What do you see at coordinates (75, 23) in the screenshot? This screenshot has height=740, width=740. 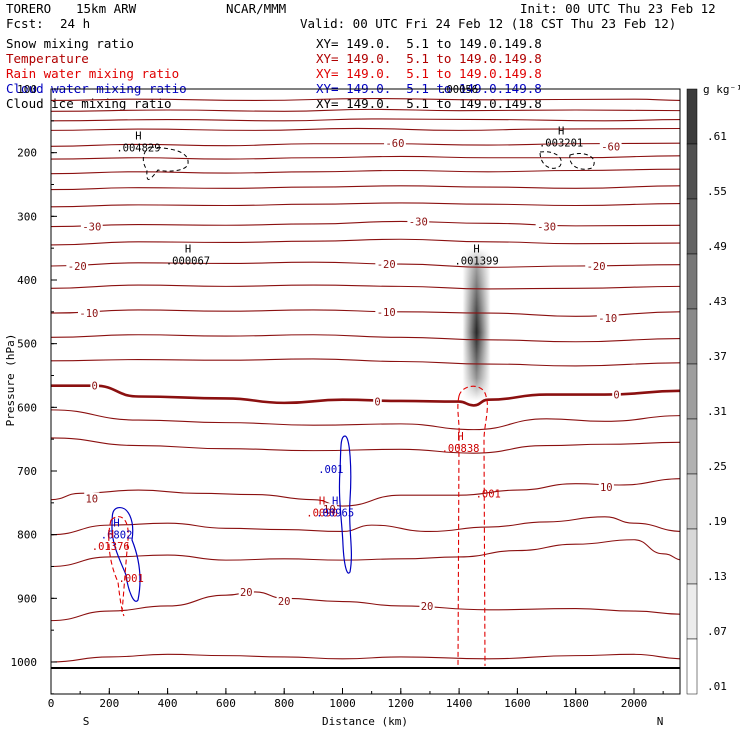 I see `forecast-hour: 24 h` at bounding box center [75, 23].